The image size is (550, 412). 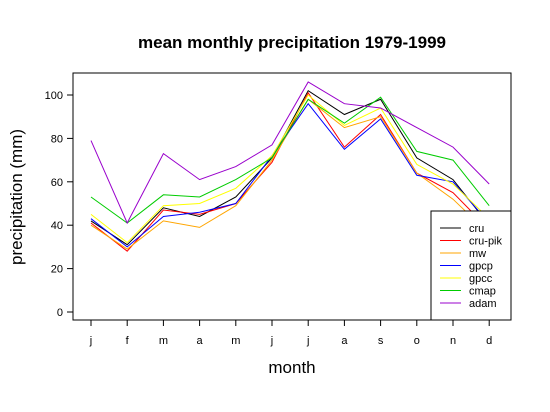 What do you see at coordinates (417, 341) in the screenshot?
I see `x-tick-label: o` at bounding box center [417, 341].